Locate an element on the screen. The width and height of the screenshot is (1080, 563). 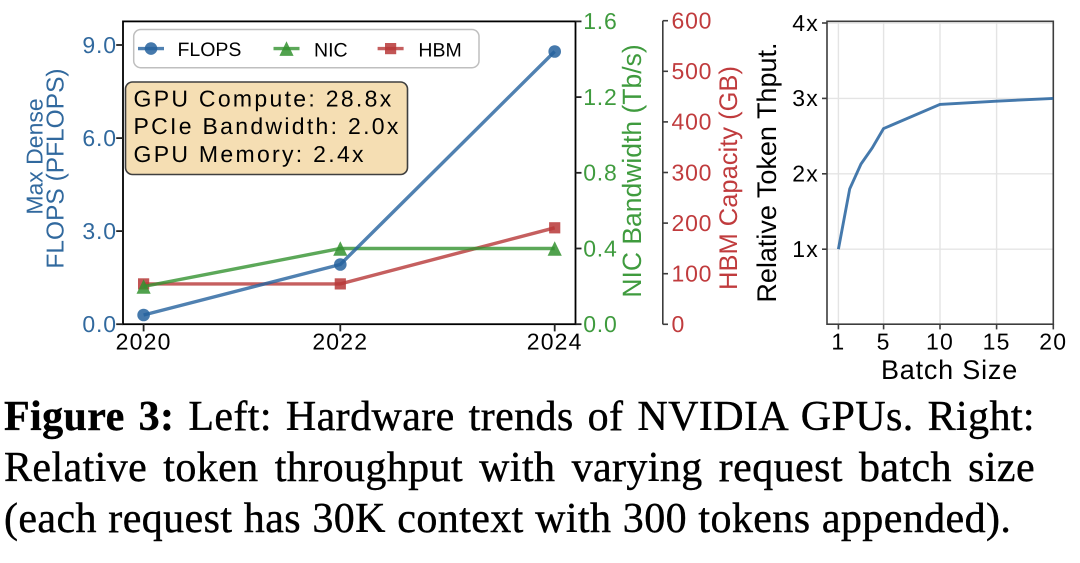
svg-text: 2020 is located at coordinates (144, 342).